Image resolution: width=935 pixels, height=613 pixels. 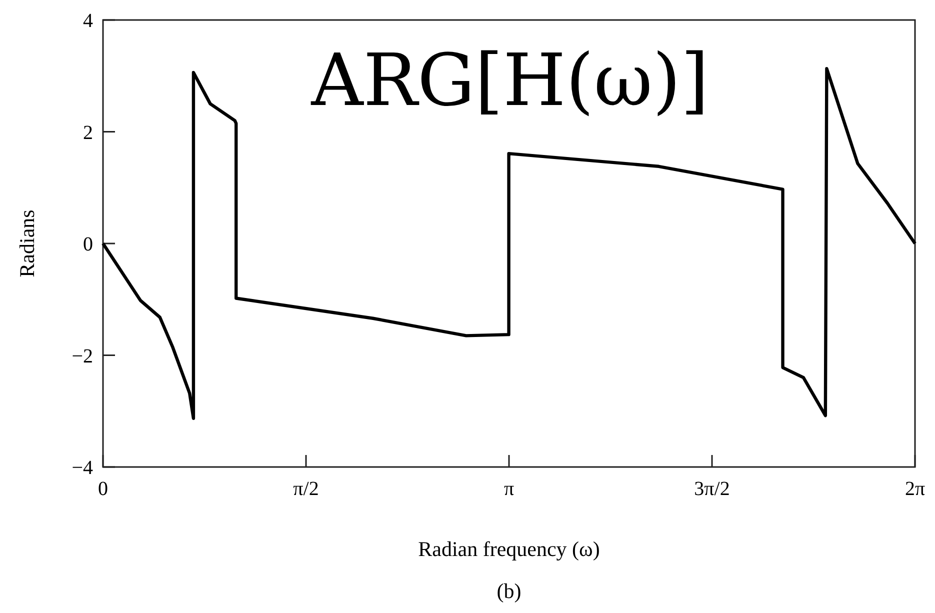 I want to click on y-tick-label: −4, so click(x=82, y=468).